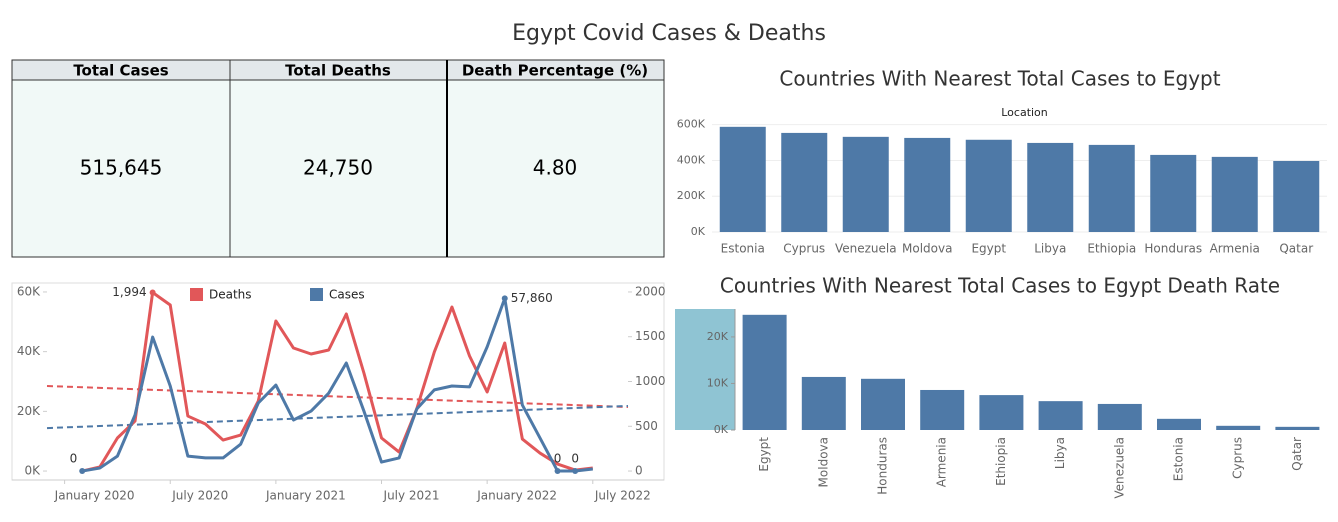 The height and width of the screenshot is (522, 1338). I want to click on kpi-value: 24,750, so click(338, 168).